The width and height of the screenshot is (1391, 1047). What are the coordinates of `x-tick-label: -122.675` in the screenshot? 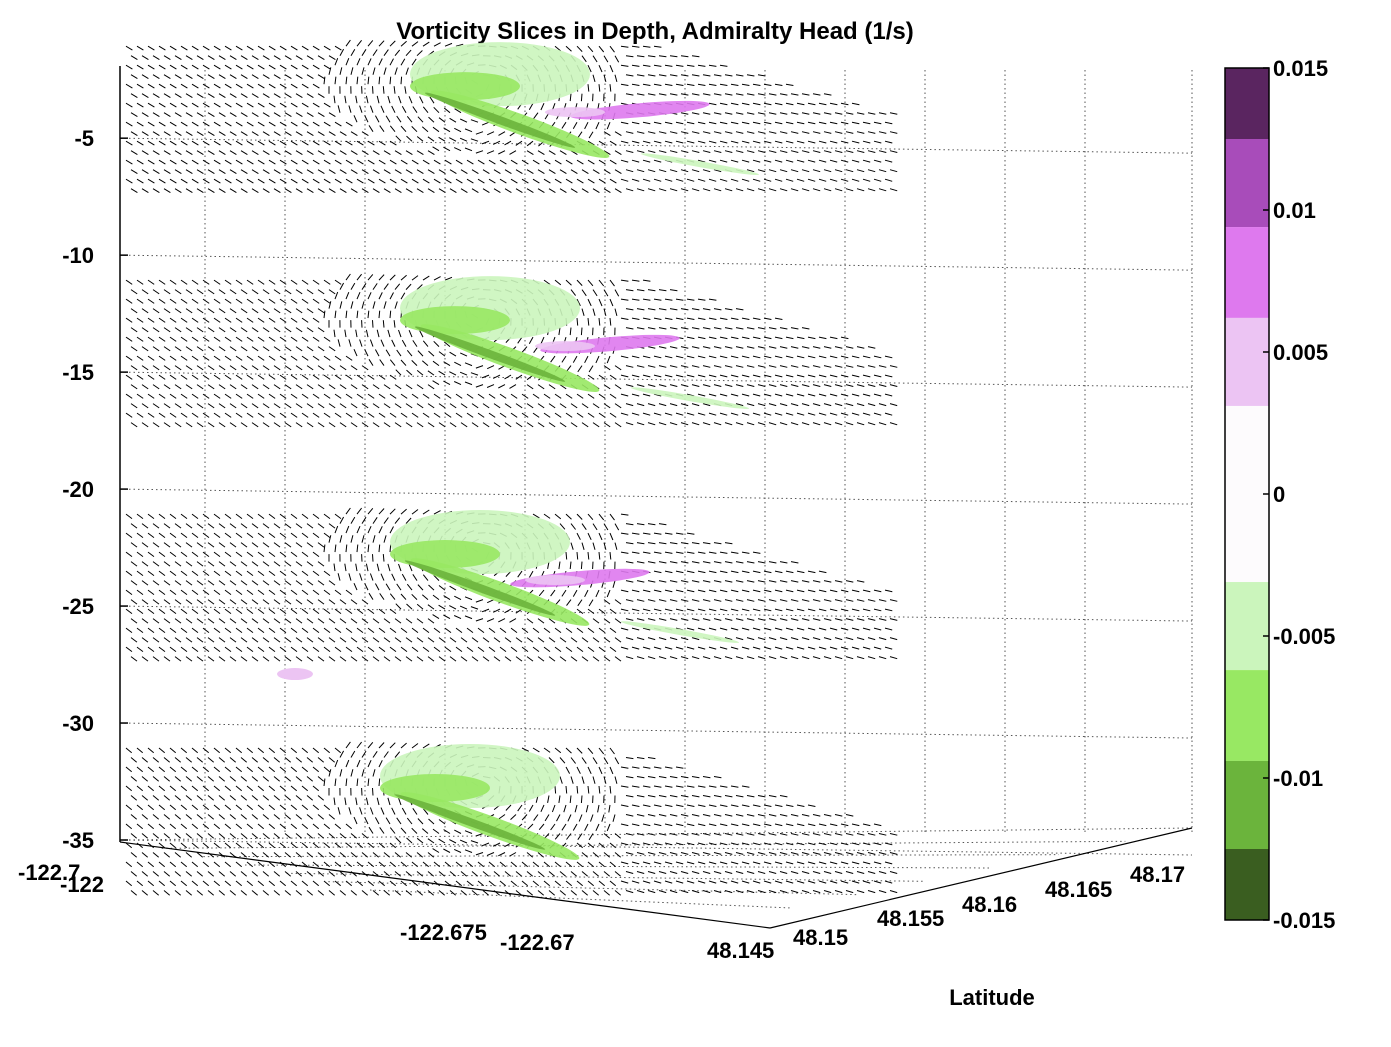 It's located at (443, 932).